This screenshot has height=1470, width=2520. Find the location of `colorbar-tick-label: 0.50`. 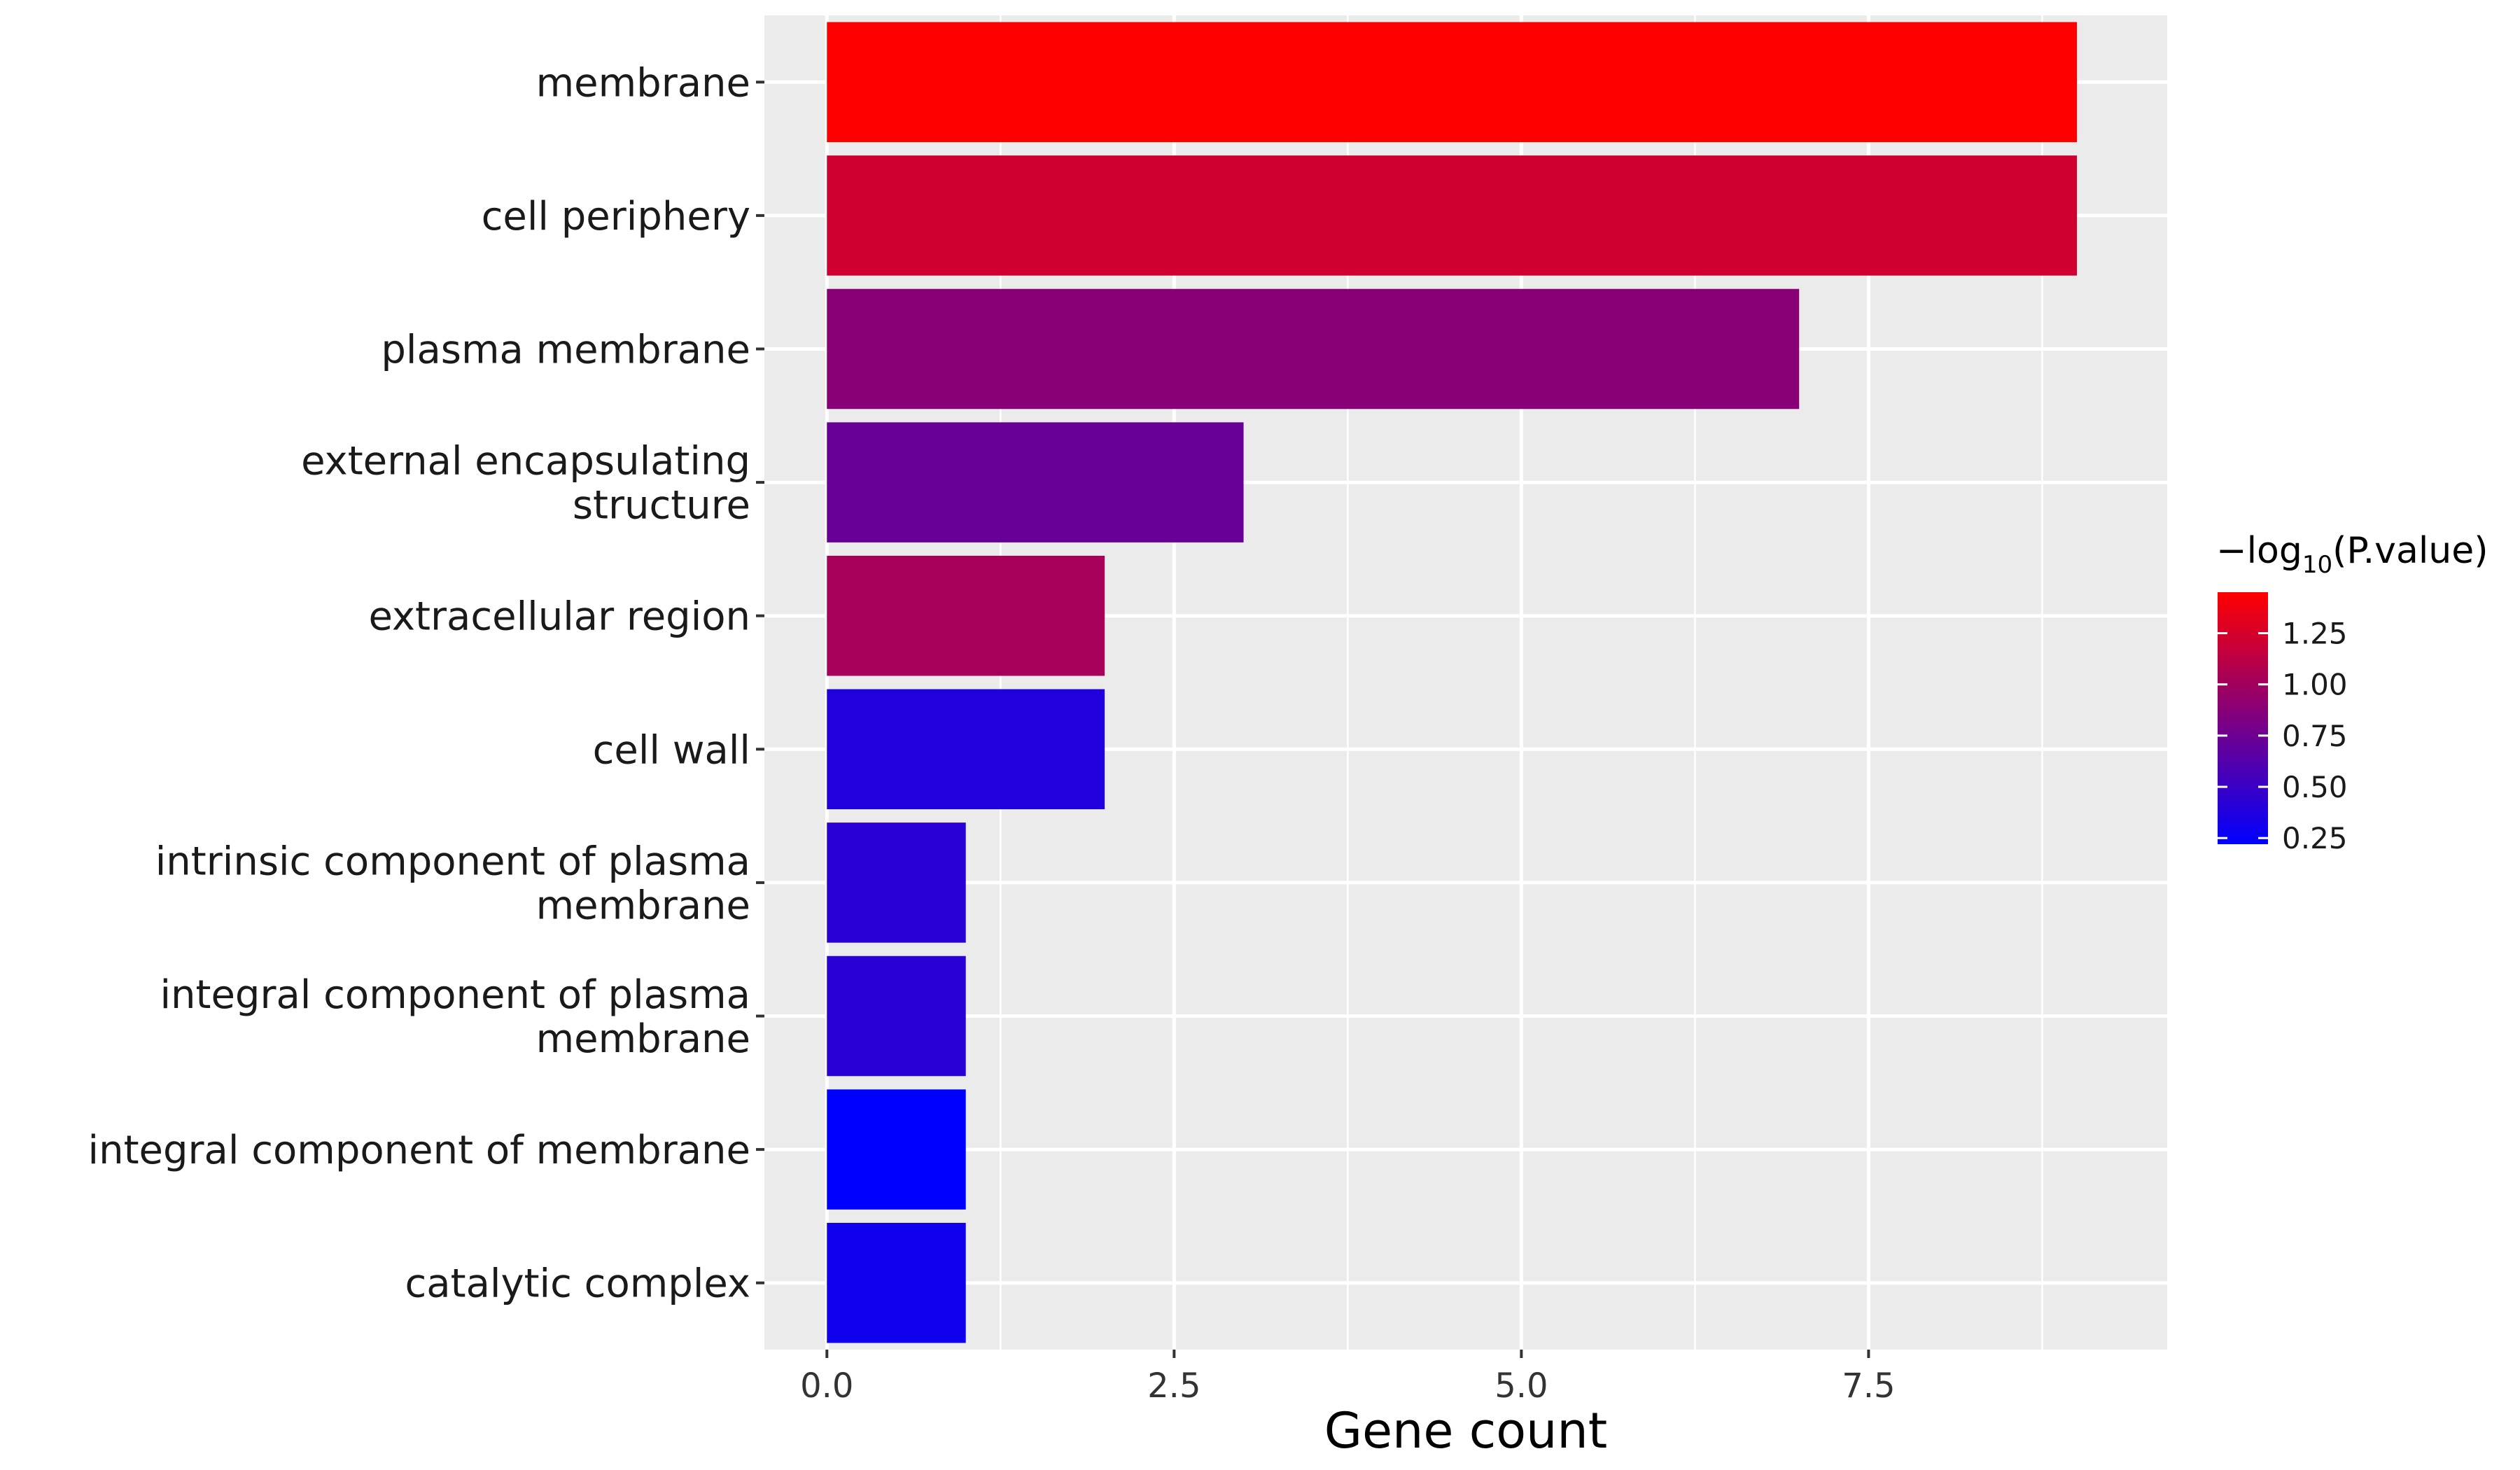

colorbar-tick-label: 0.50 is located at coordinates (2315, 787).